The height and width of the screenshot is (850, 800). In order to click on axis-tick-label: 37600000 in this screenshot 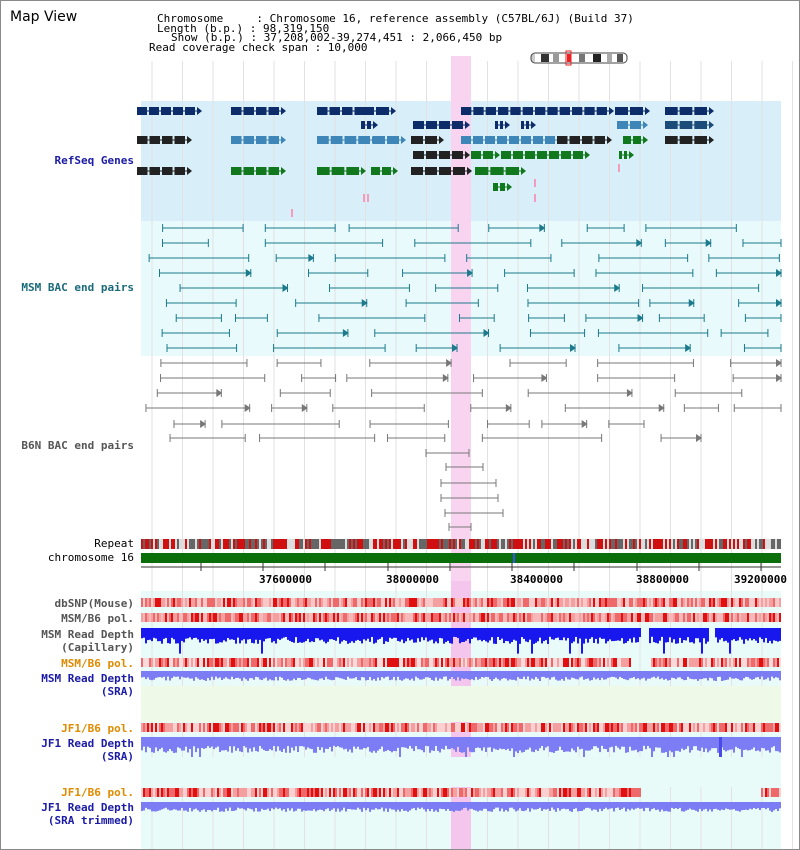, I will do `click(285, 579)`.